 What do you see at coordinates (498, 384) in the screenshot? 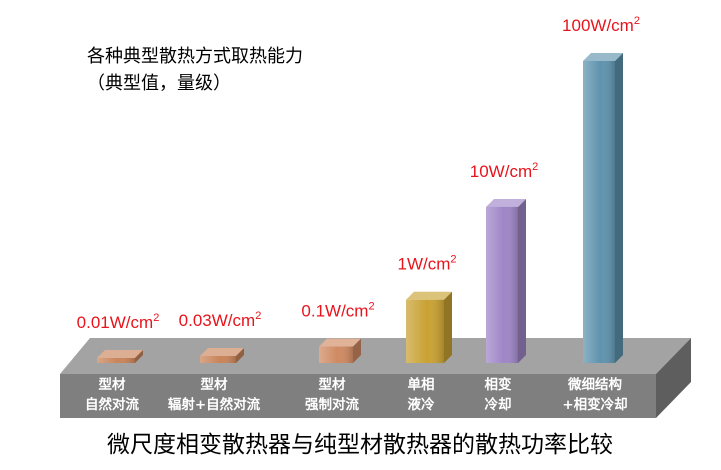
I see `category-label-5-line-1: 相变` at bounding box center [498, 384].